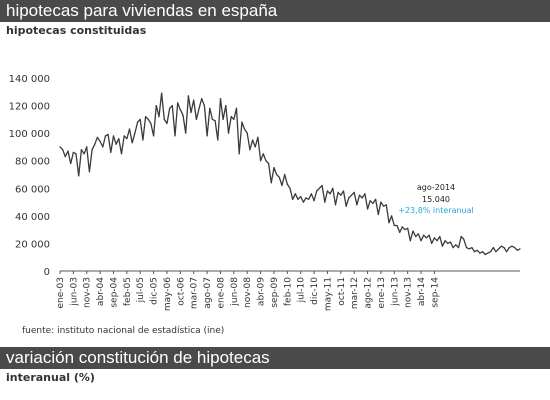 The height and width of the screenshot is (400, 550). What do you see at coordinates (32, 217) in the screenshot?
I see `y-tick-label: 40 000` at bounding box center [32, 217].